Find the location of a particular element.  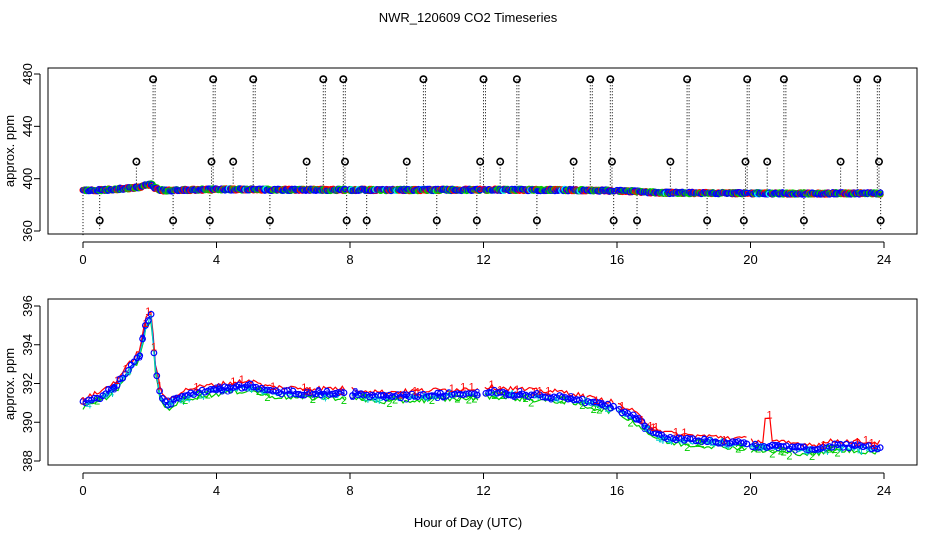

bottom-y-tick-label: 392 is located at coordinates (27, 384).